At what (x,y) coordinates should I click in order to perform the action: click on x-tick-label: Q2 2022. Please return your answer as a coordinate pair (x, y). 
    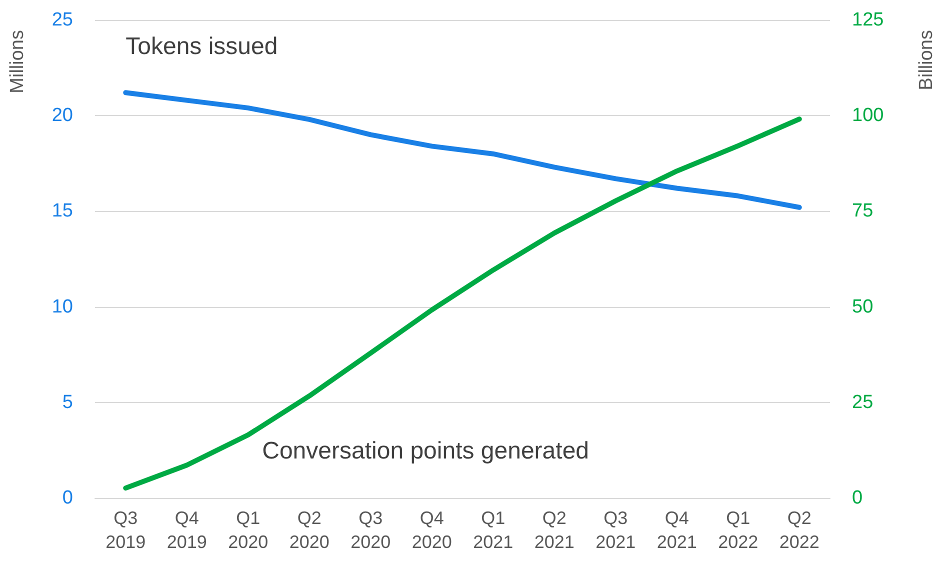
    Looking at the image, I should click on (799, 530).